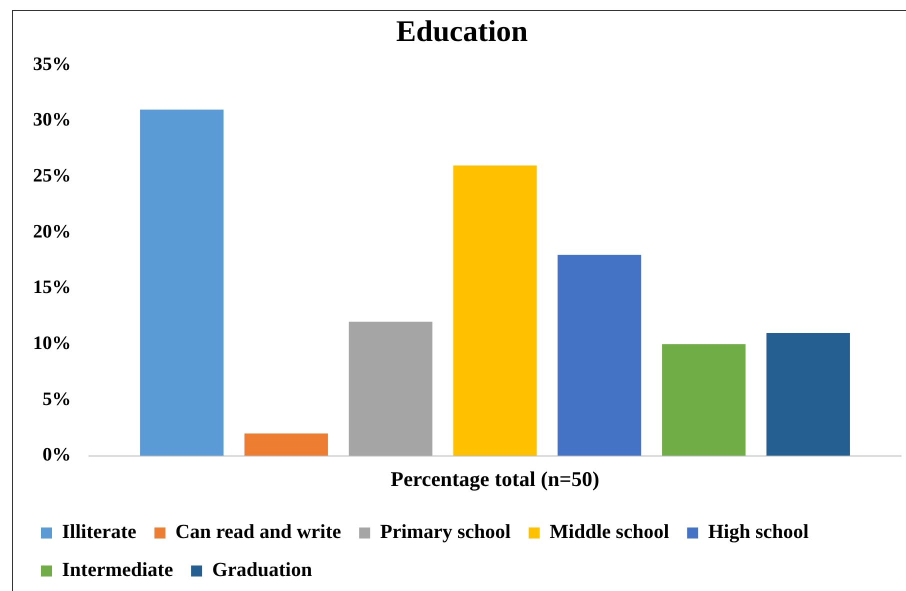  I want to click on y-tick-label: 0%, so click(56, 455).